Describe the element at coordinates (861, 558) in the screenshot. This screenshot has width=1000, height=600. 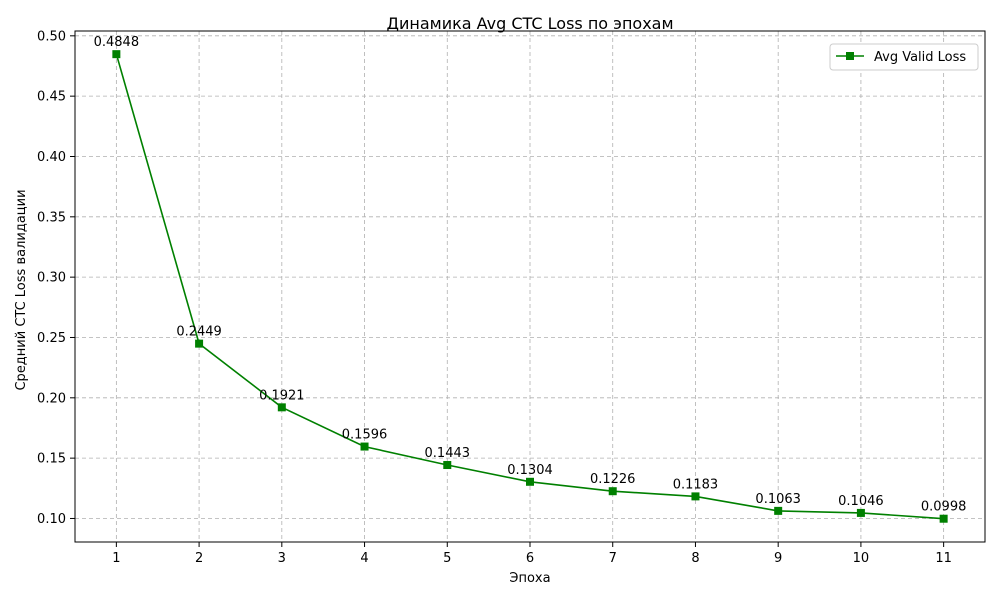
I see `x-tick-label: 10` at that location.